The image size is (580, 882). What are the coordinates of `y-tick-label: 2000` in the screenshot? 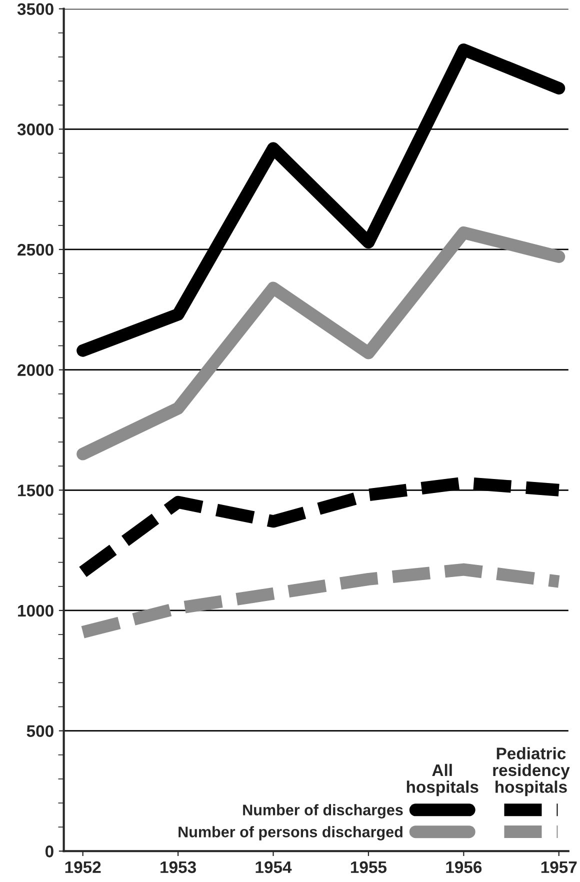 It's located at (36, 370).